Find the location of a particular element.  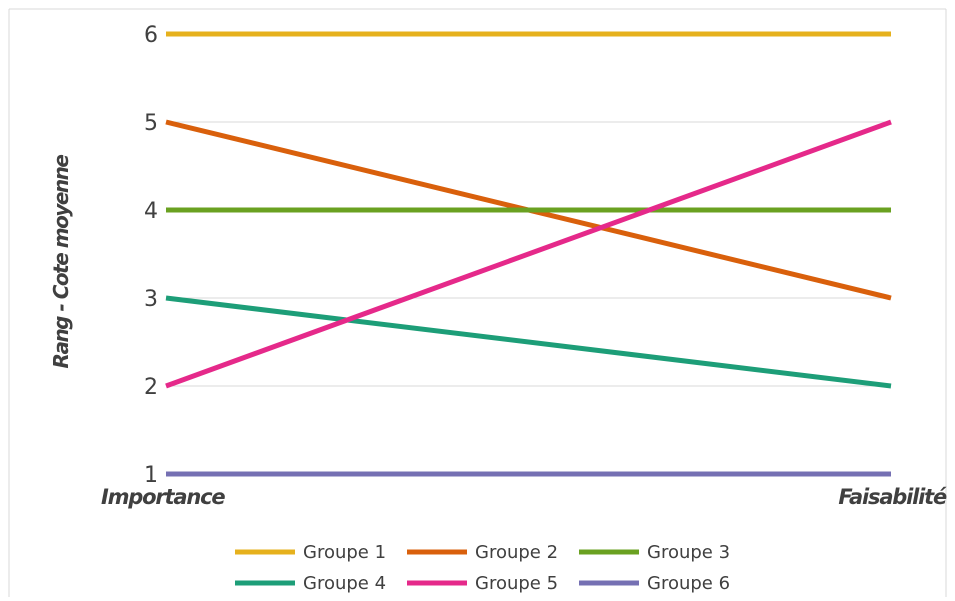

legend-item: Groupe 2 is located at coordinates (482, 552).